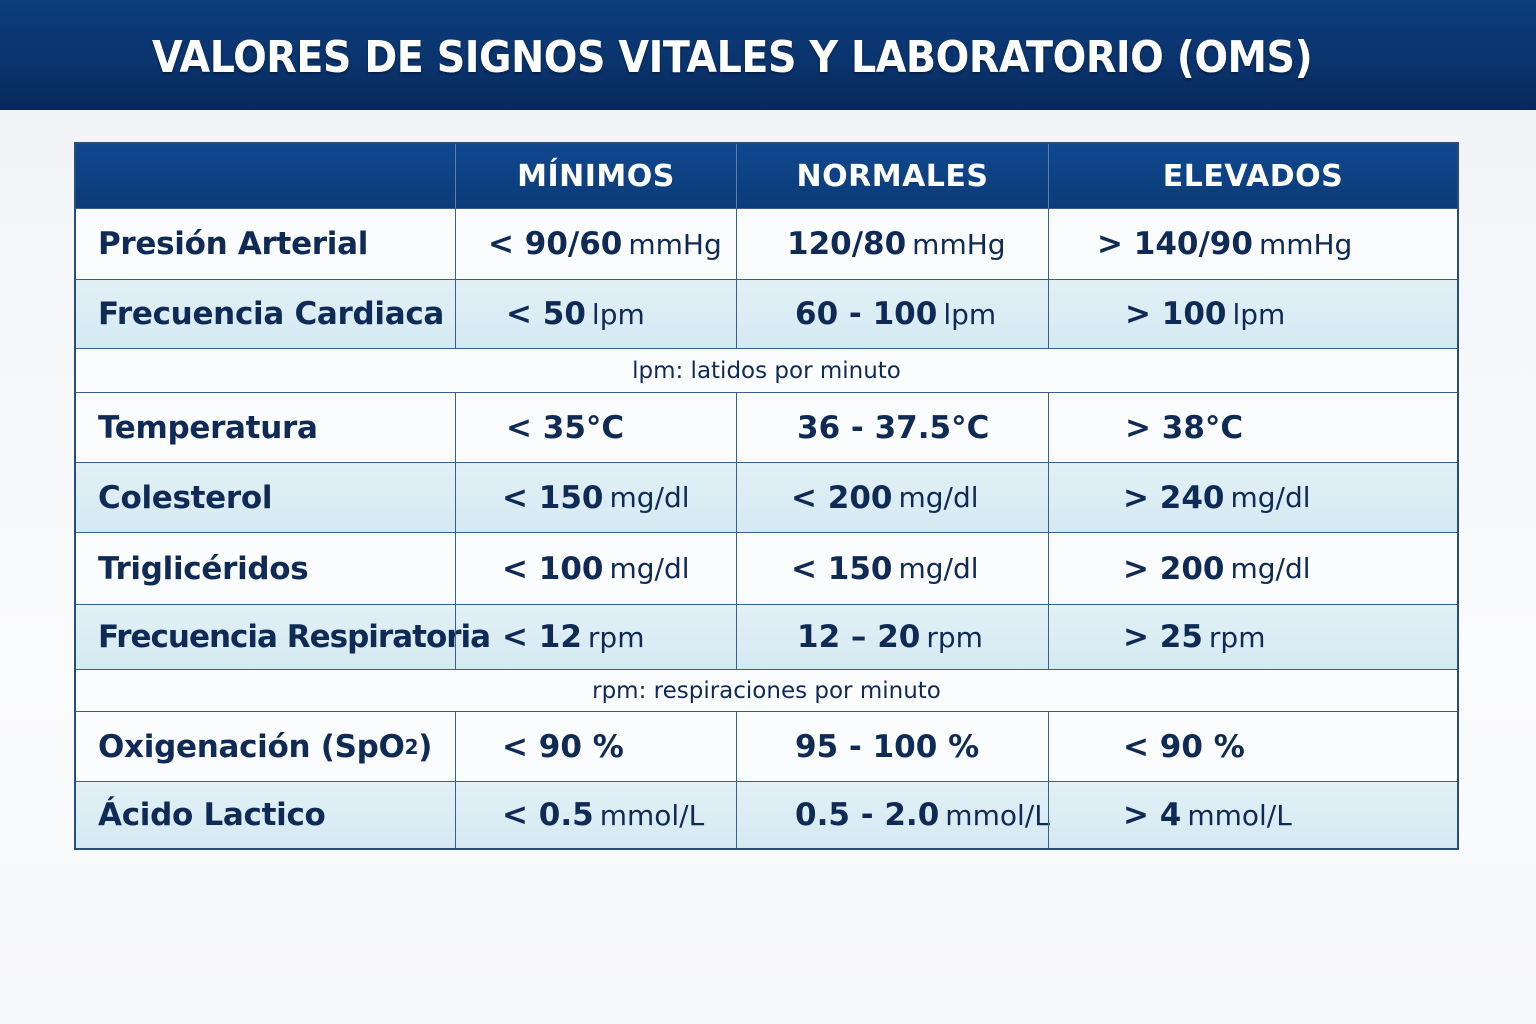  I want to click on min-value: < 90/60 mmHg, so click(595, 244).